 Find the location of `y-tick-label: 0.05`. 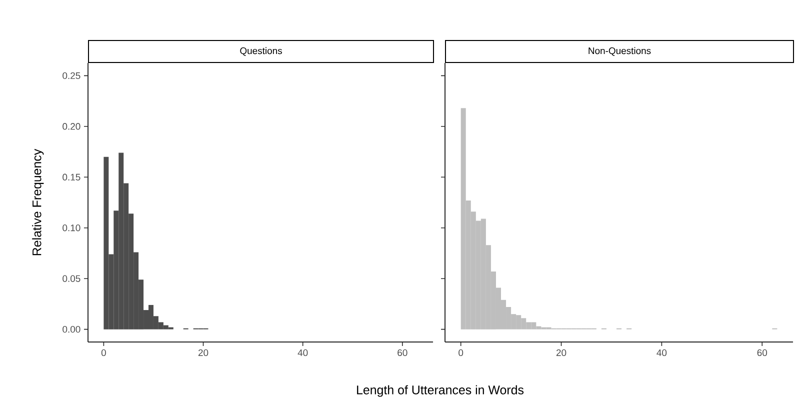

y-tick-label: 0.05 is located at coordinates (71, 278).